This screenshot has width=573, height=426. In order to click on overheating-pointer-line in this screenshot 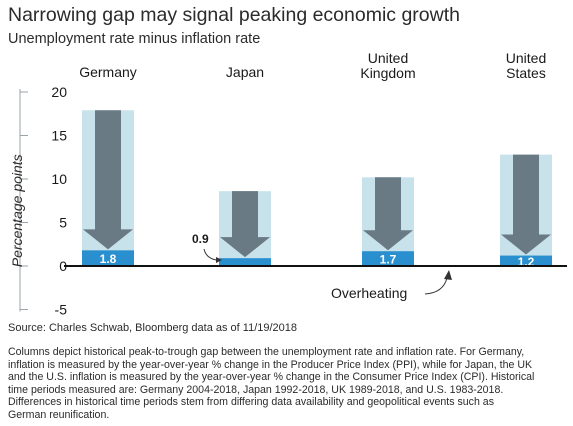, I will do `click(436, 286)`.